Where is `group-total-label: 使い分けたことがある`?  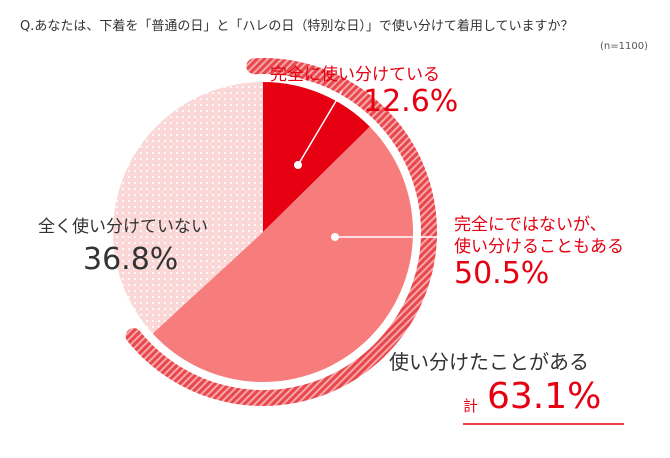
group-total-label: 使い分けたことがある is located at coordinates (489, 362).